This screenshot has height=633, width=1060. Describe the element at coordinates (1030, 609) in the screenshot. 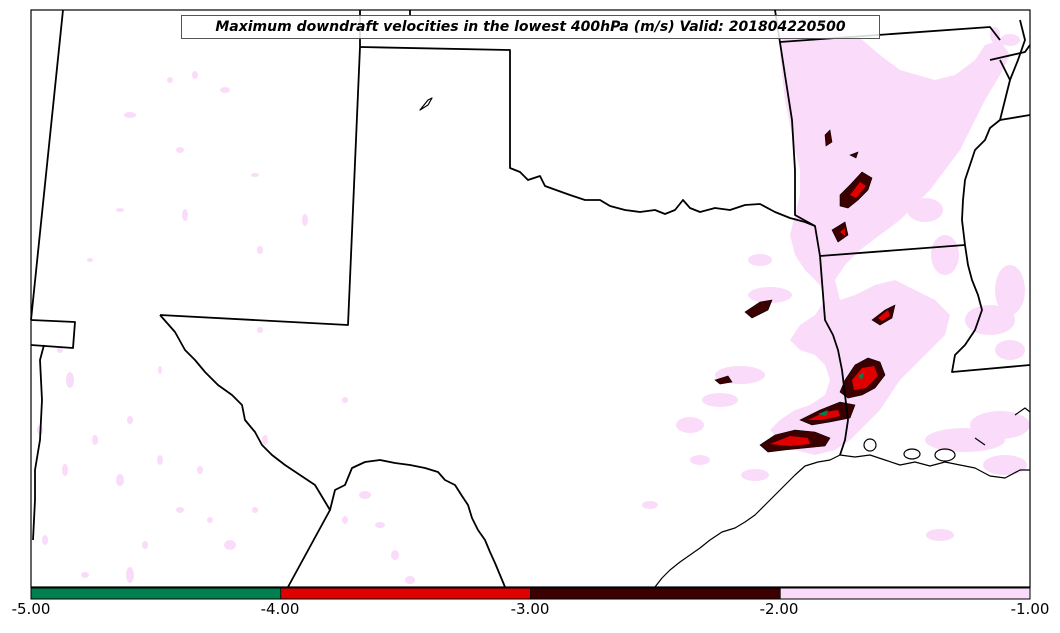

I see `colorbar-tick-label: -1.00` at that location.